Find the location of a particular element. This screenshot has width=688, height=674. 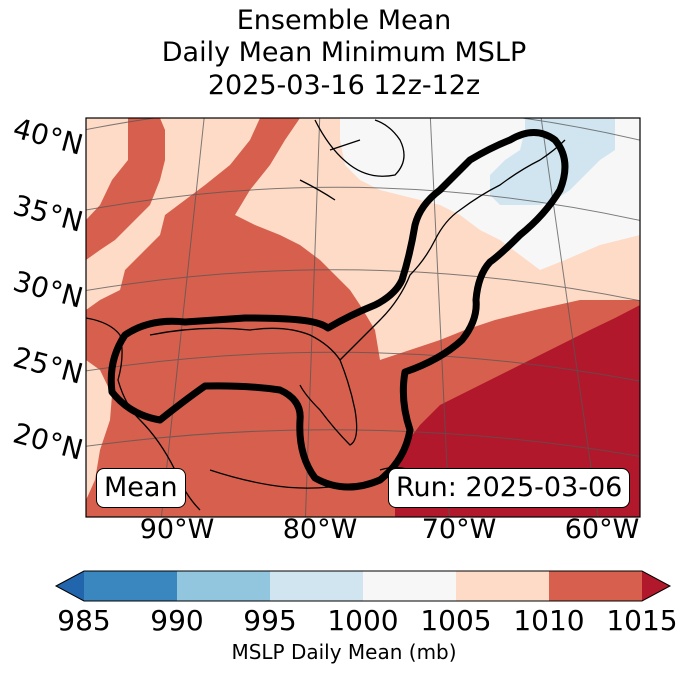

colorbar-tick-1010: 1010 is located at coordinates (549, 620).